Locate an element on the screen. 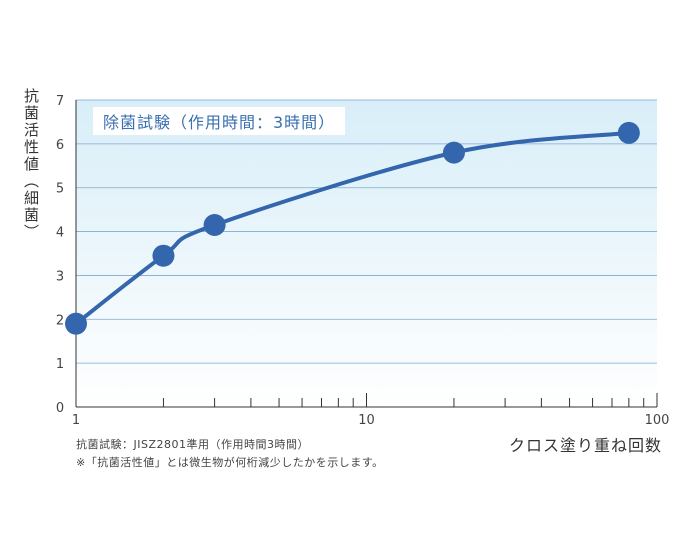 The width and height of the screenshot is (700, 560). x-tick-label-1: 1 is located at coordinates (76, 420).